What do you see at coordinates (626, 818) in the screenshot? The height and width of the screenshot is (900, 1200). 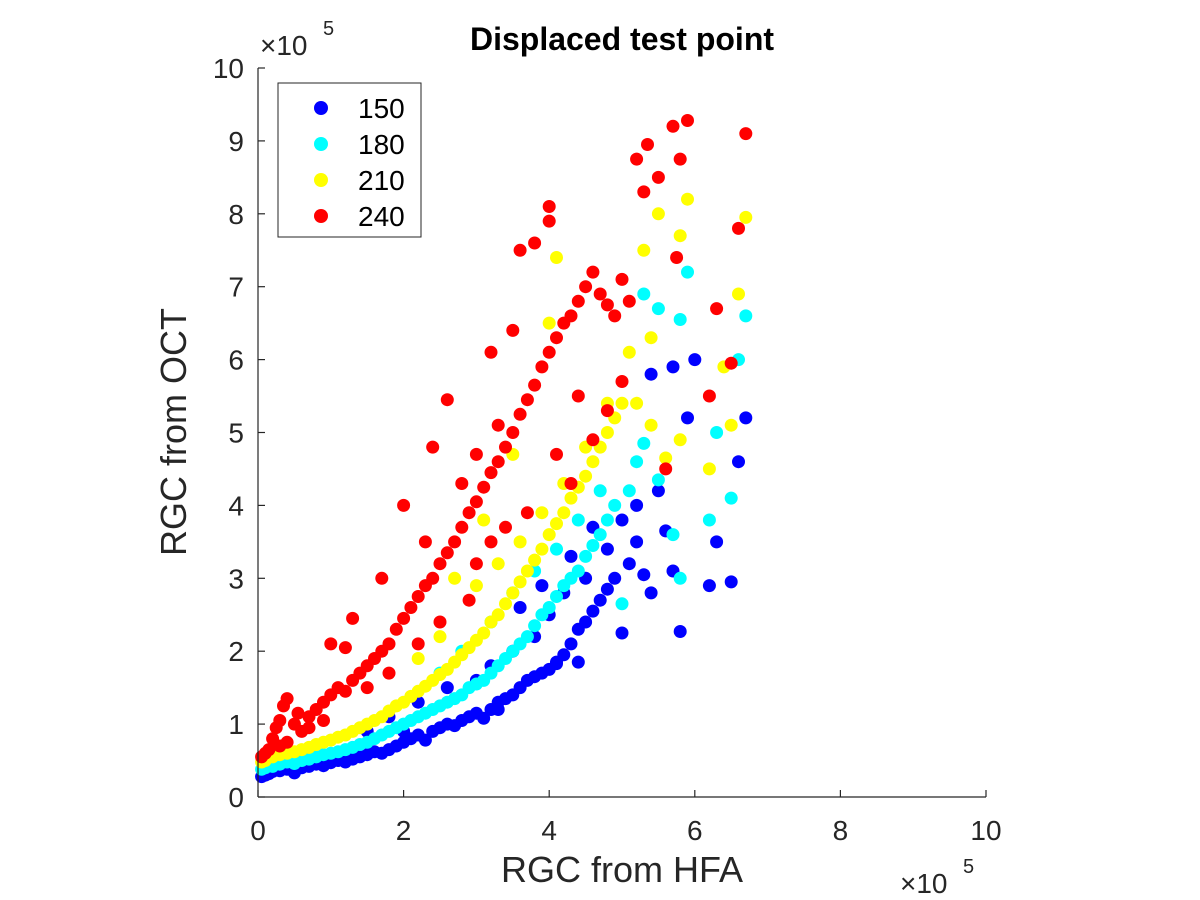 I see `x-axis-ticks: 0 2 4 6 8 10` at bounding box center [626, 818].